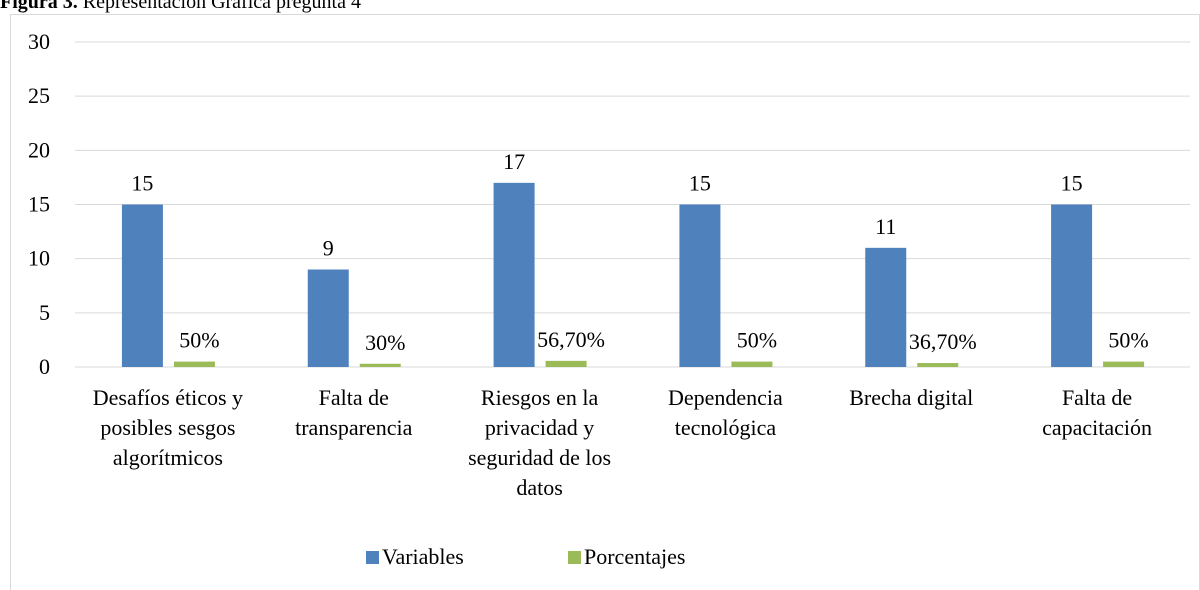  What do you see at coordinates (44, 312) in the screenshot?
I see `y-tick-label: 5` at bounding box center [44, 312].